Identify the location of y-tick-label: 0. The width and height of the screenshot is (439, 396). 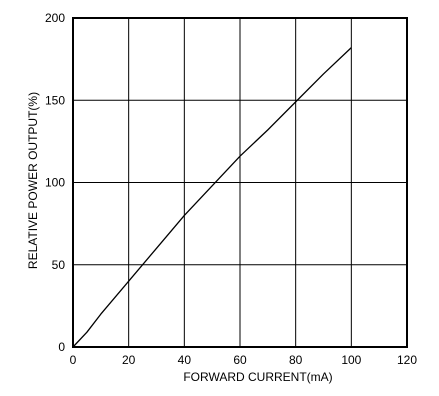
(61, 347).